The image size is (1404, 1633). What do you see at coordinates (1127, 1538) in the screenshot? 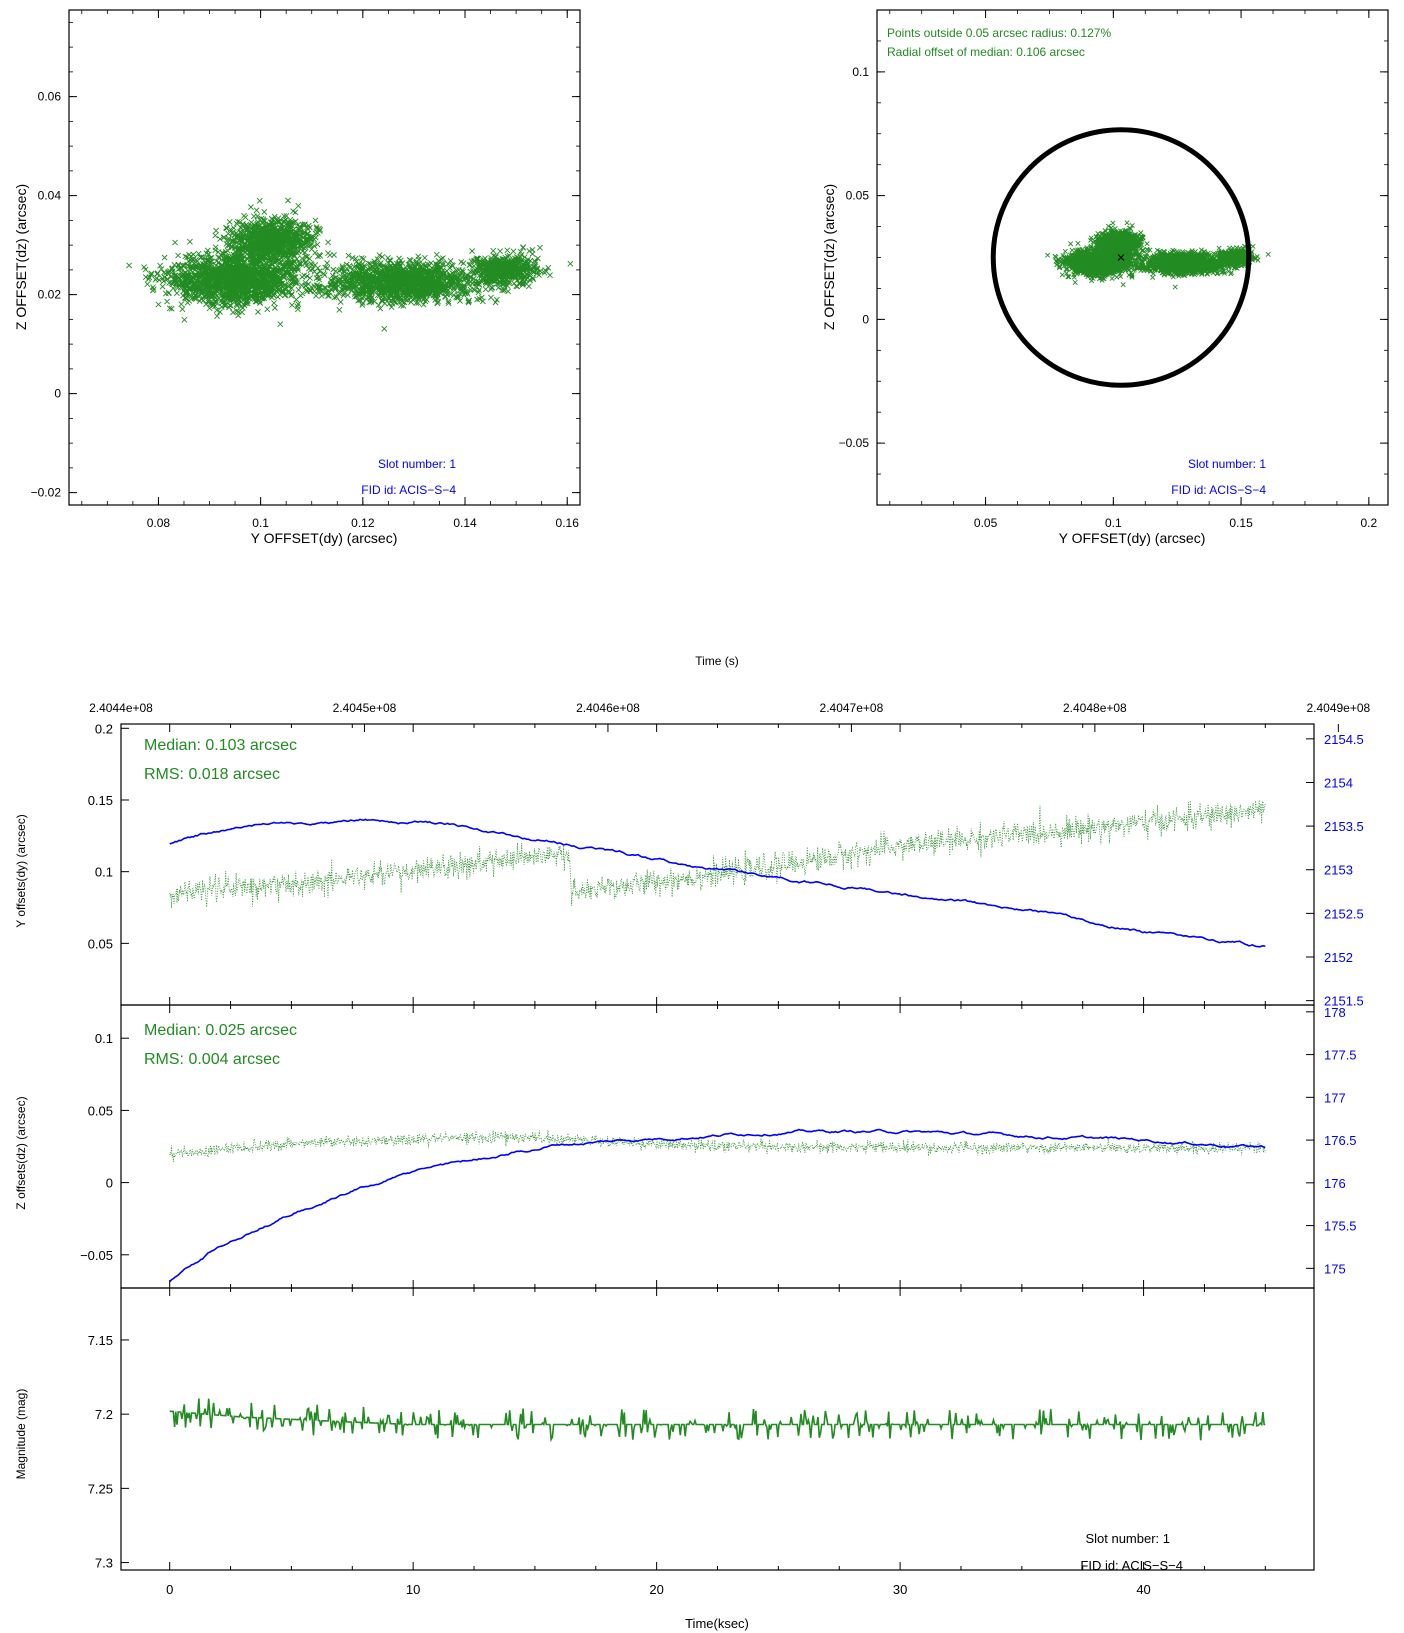
I see `magnitude-slot-label: Slot number: 1` at bounding box center [1127, 1538].